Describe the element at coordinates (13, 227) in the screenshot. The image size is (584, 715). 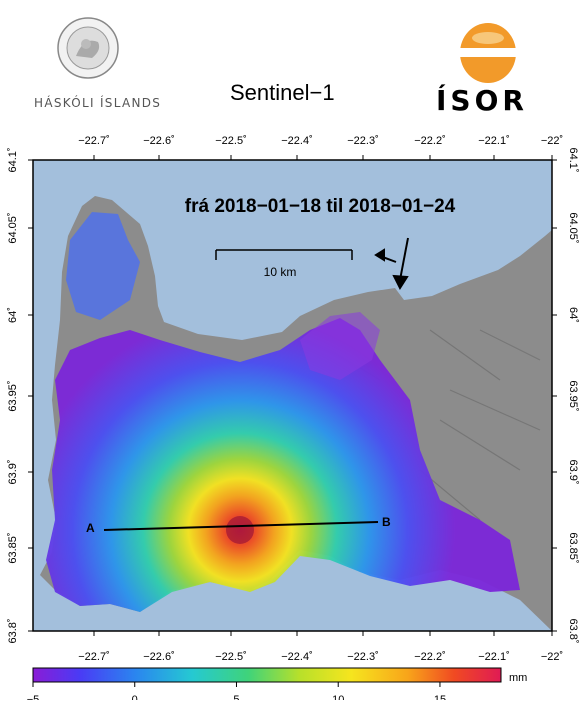
I see `lat-tick-label-left: 64.05˚` at that location.